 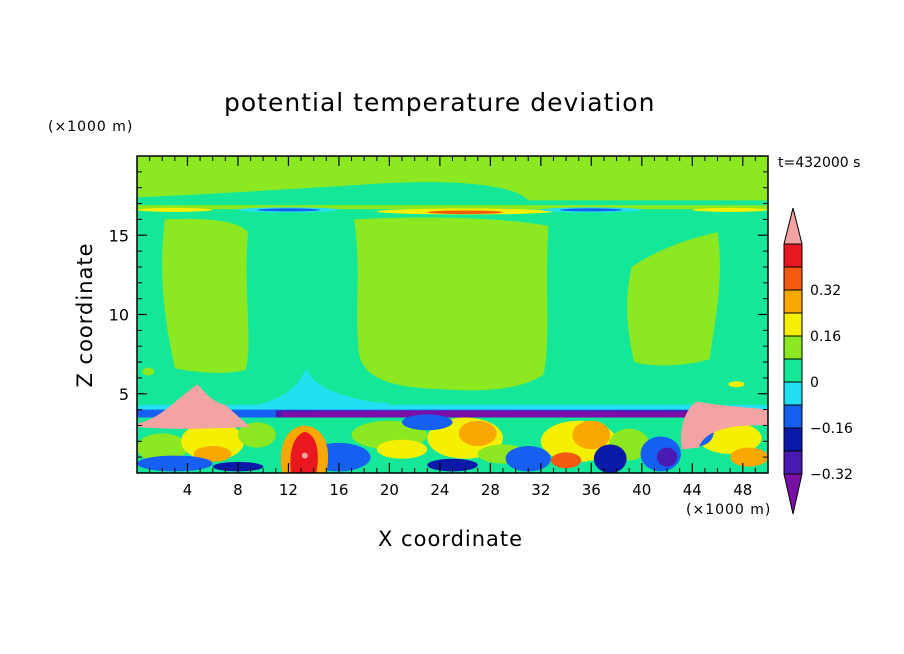 What do you see at coordinates (320, 389) in the screenshot?
I see `cyan-bulge` at bounding box center [320, 389].